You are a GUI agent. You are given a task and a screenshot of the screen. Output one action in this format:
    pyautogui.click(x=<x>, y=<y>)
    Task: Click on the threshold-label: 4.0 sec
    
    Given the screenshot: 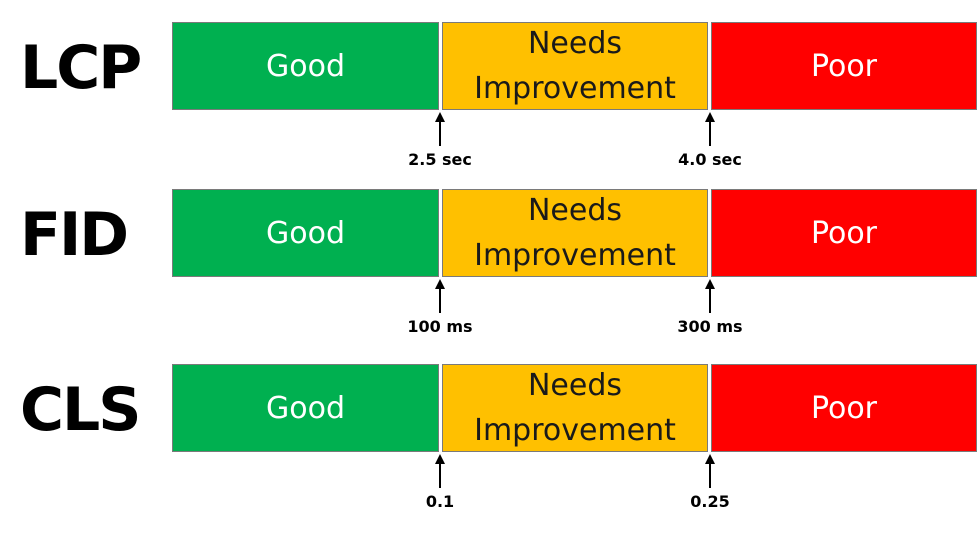 What is the action you would take?
    pyautogui.click(x=710, y=159)
    